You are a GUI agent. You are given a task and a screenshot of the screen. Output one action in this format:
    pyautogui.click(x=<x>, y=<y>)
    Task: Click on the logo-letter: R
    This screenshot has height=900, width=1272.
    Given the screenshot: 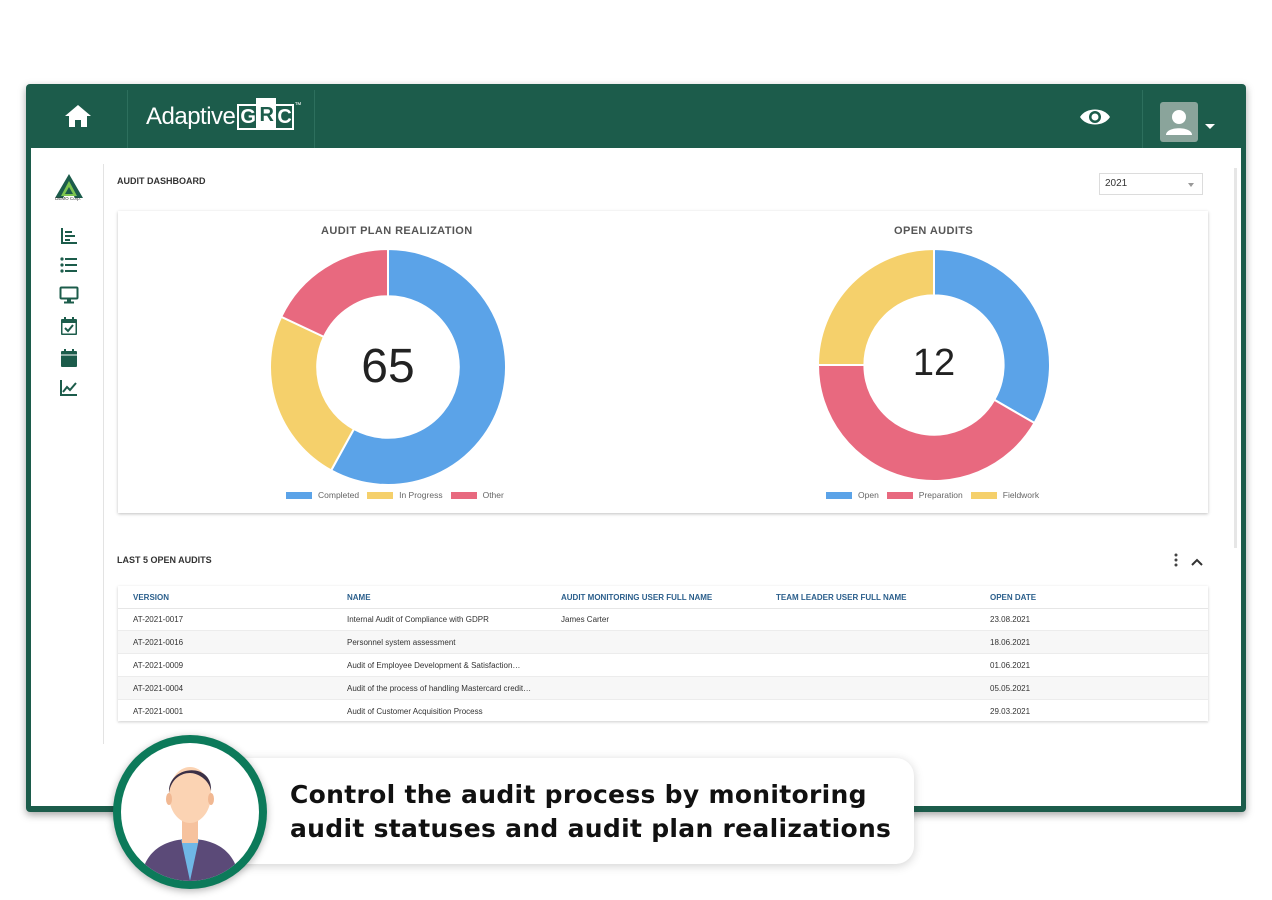 What is the action you would take?
    pyautogui.click(x=266, y=114)
    